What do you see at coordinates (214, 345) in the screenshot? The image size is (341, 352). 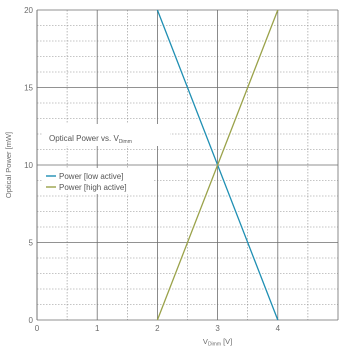 I see `x-axis-label-subscript: Dimm` at bounding box center [214, 345].